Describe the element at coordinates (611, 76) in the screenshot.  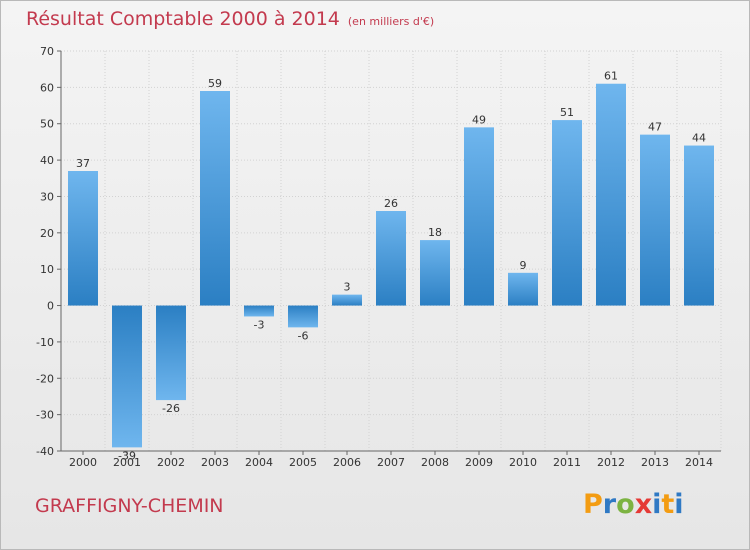
I see `data-label-2012: 61` at that location.